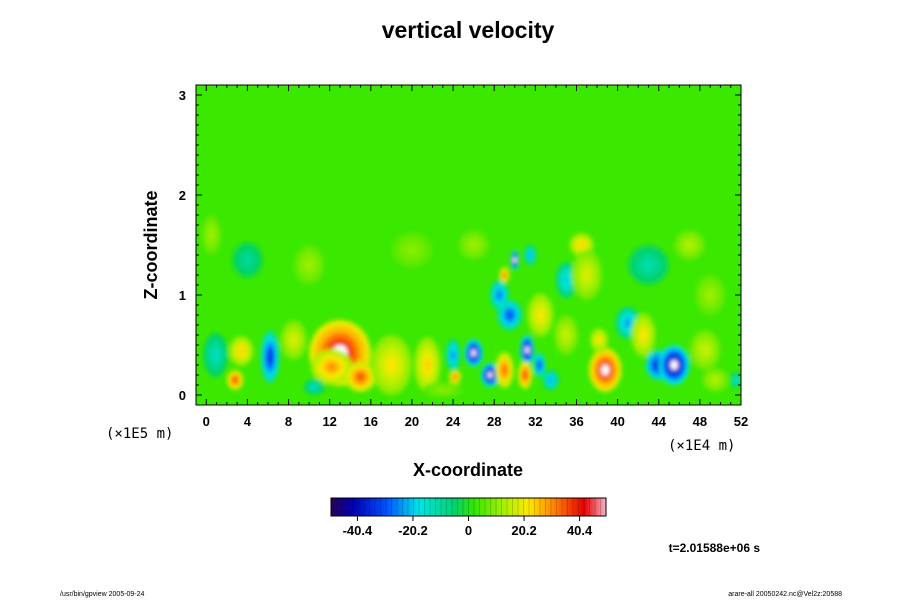  Describe the element at coordinates (617, 421) in the screenshot. I see `x-tick-label: 40` at that location.